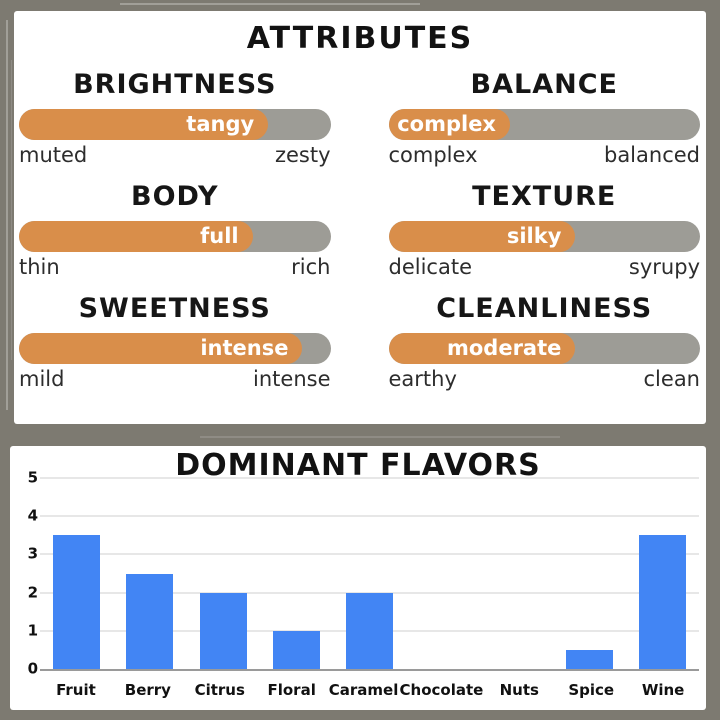 The height and width of the screenshot is (720, 720). Describe the element at coordinates (544, 155) in the screenshot. I see `attribute-scale-labels: complex balanced` at that location.